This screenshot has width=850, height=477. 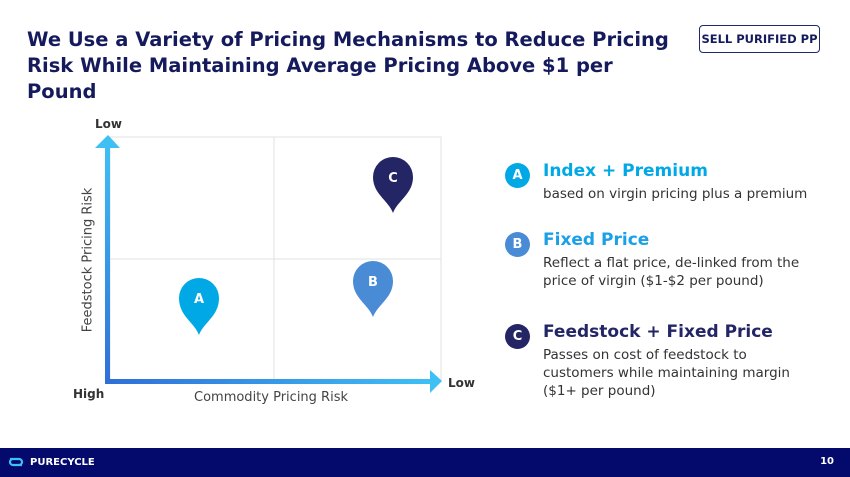 I want to click on page-number: 10, so click(x=827, y=461).